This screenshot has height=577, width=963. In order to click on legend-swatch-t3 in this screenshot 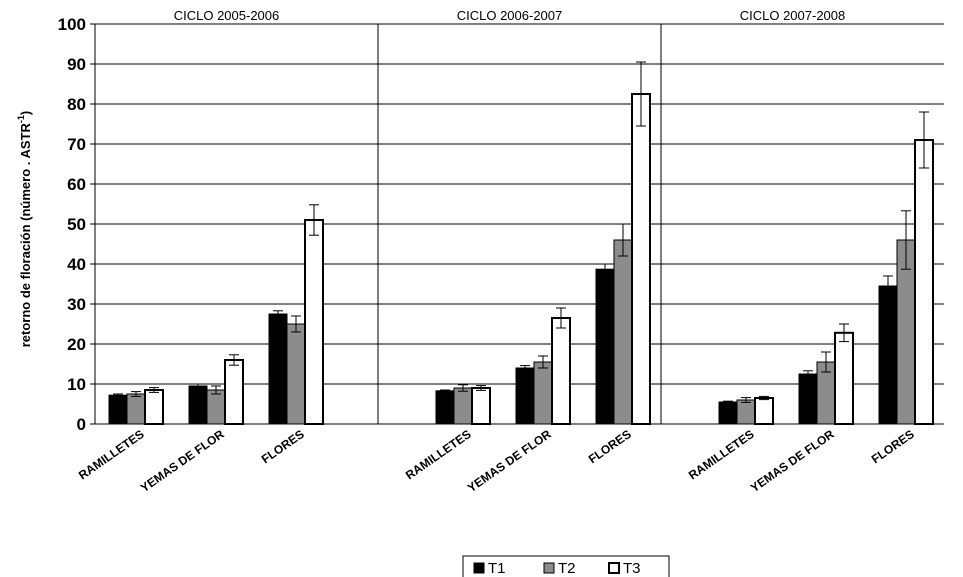, I will do `click(614, 568)`.